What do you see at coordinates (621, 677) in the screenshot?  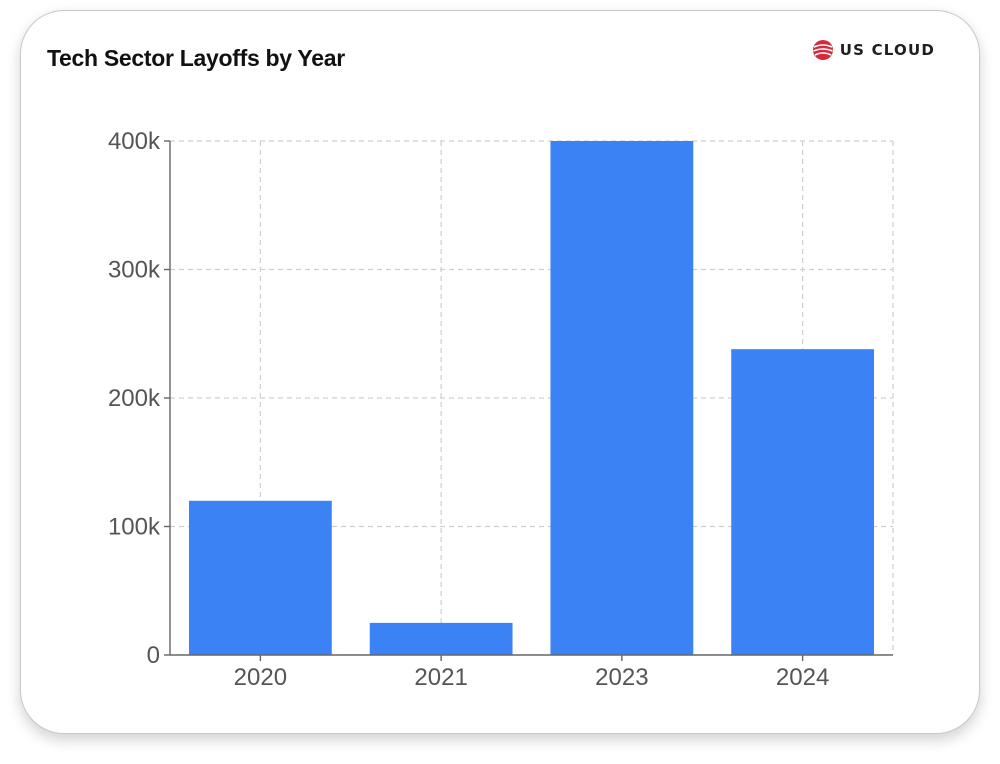 I see `x-tick-label: 2023` at bounding box center [621, 677].